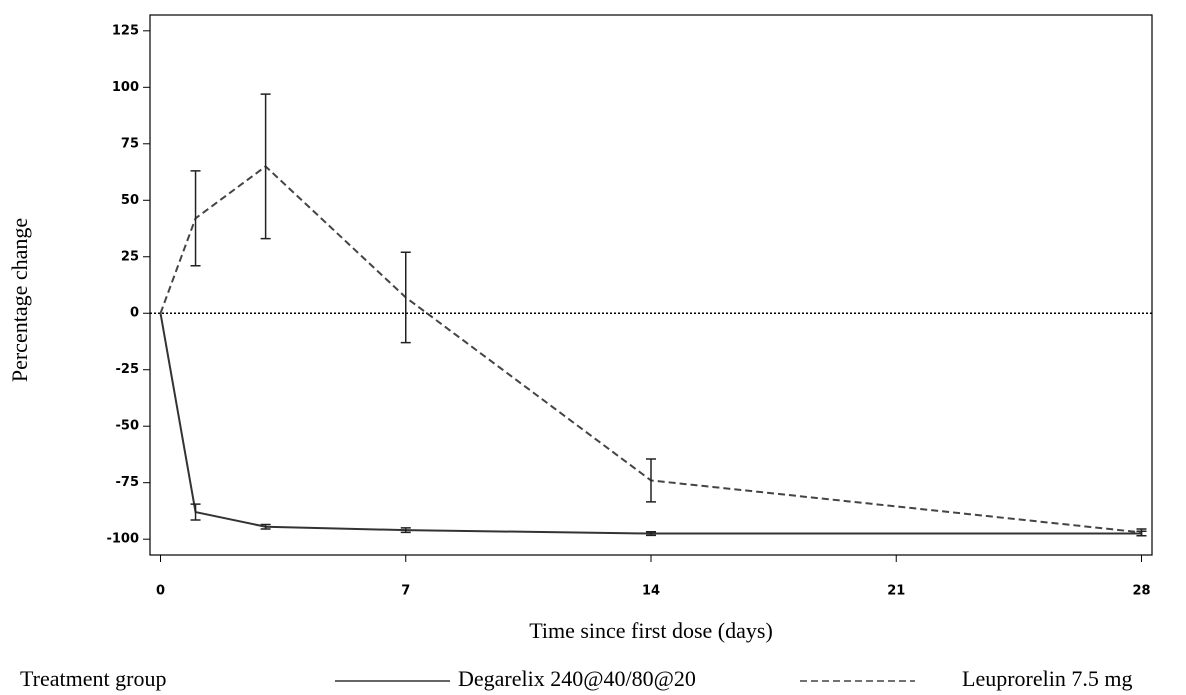  Describe the element at coordinates (128, 369) in the screenshot. I see `y-tick-label: -25` at that location.